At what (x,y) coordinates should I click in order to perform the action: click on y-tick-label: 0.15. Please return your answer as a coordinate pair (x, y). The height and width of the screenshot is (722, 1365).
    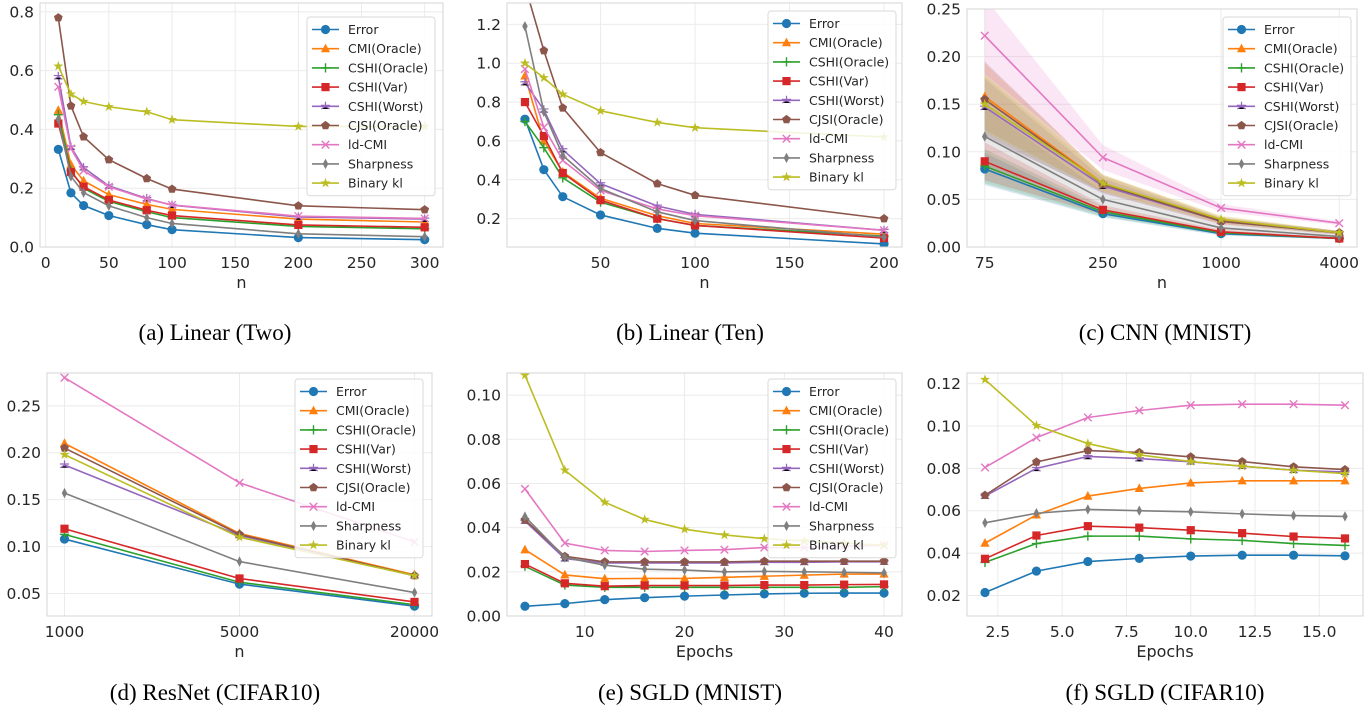
    Looking at the image, I should click on (943, 105).